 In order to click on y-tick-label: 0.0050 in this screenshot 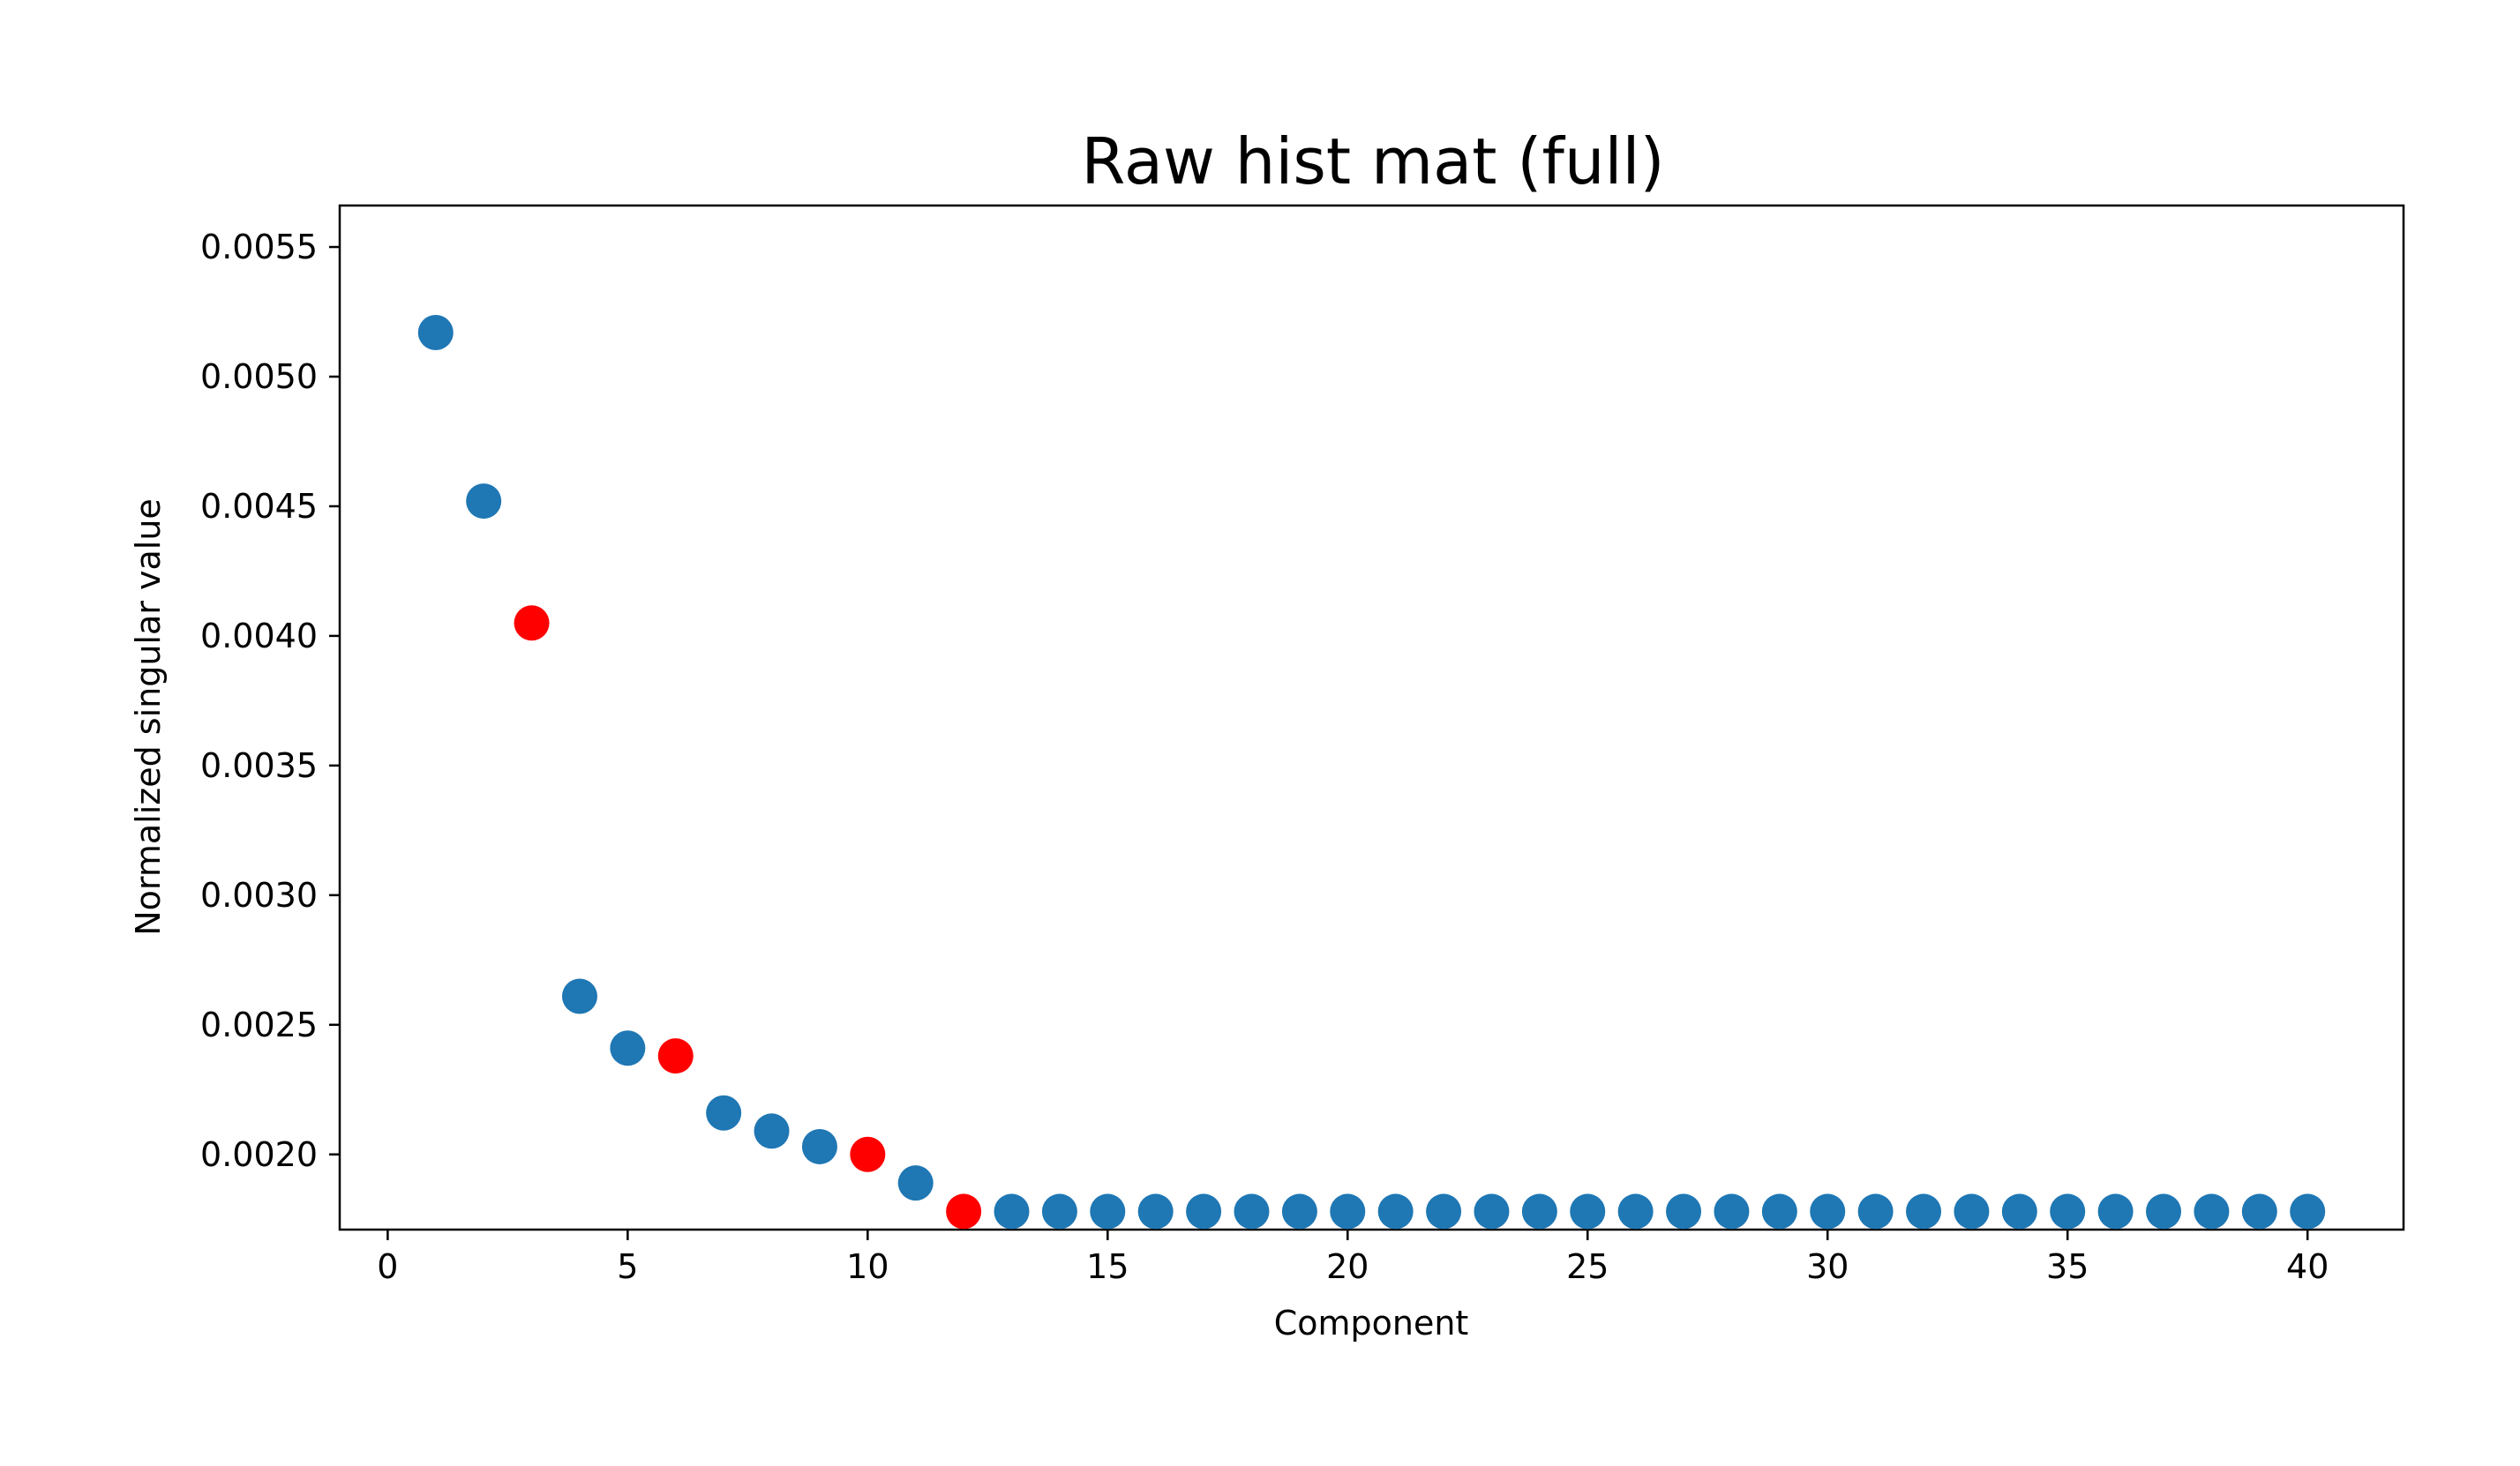, I will do `click(259, 376)`.